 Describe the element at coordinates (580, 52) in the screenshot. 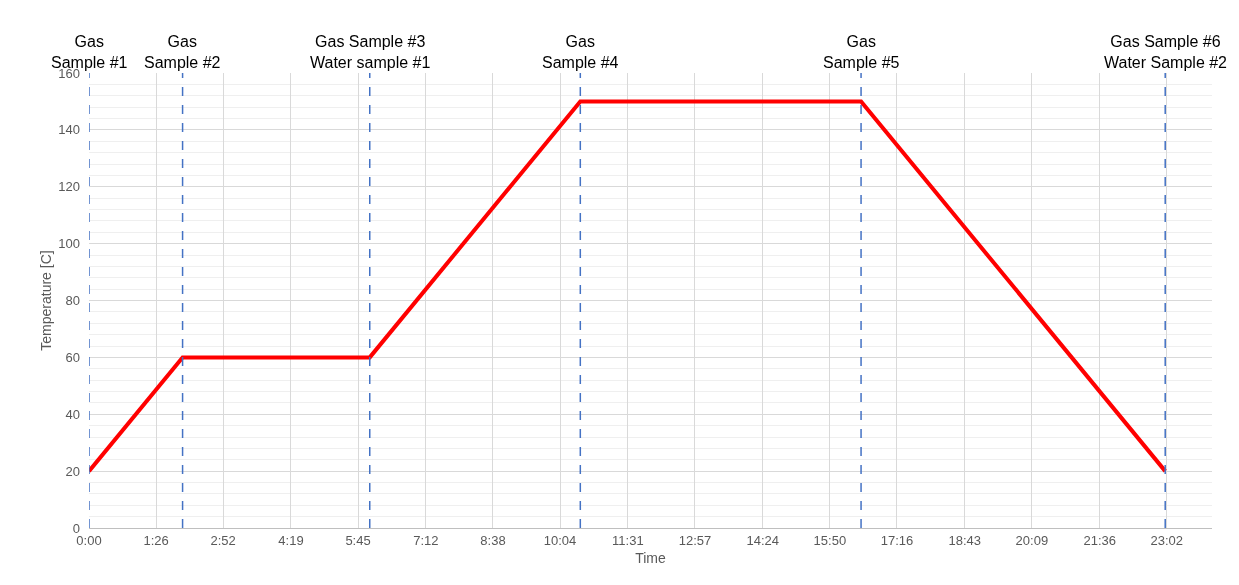

I see `ref-line-label: Gas Sample #4` at that location.